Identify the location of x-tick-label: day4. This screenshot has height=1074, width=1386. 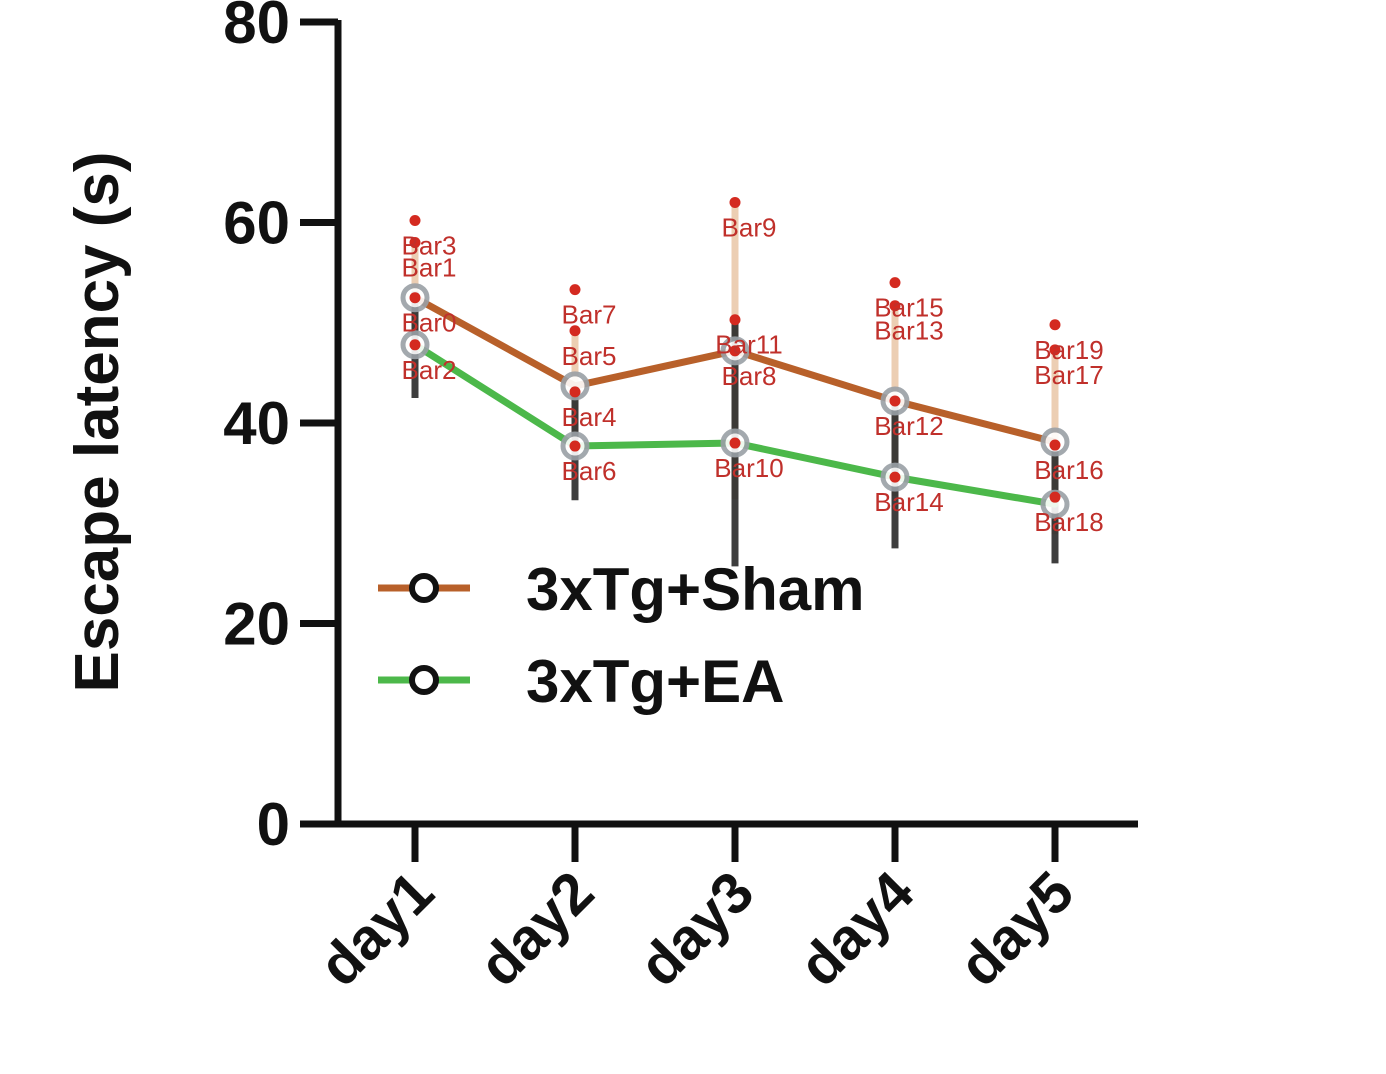
(856, 928).